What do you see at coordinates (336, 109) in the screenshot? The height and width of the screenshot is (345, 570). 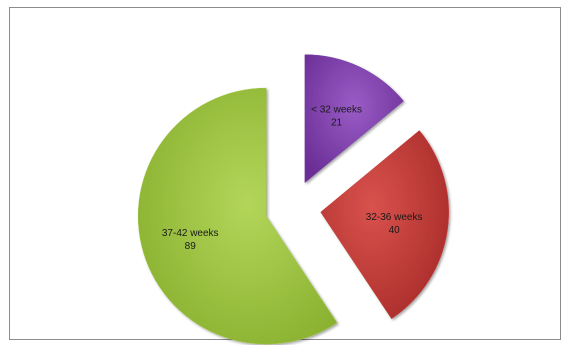 I see `slice-category-label-1: < 32 weeks` at bounding box center [336, 109].